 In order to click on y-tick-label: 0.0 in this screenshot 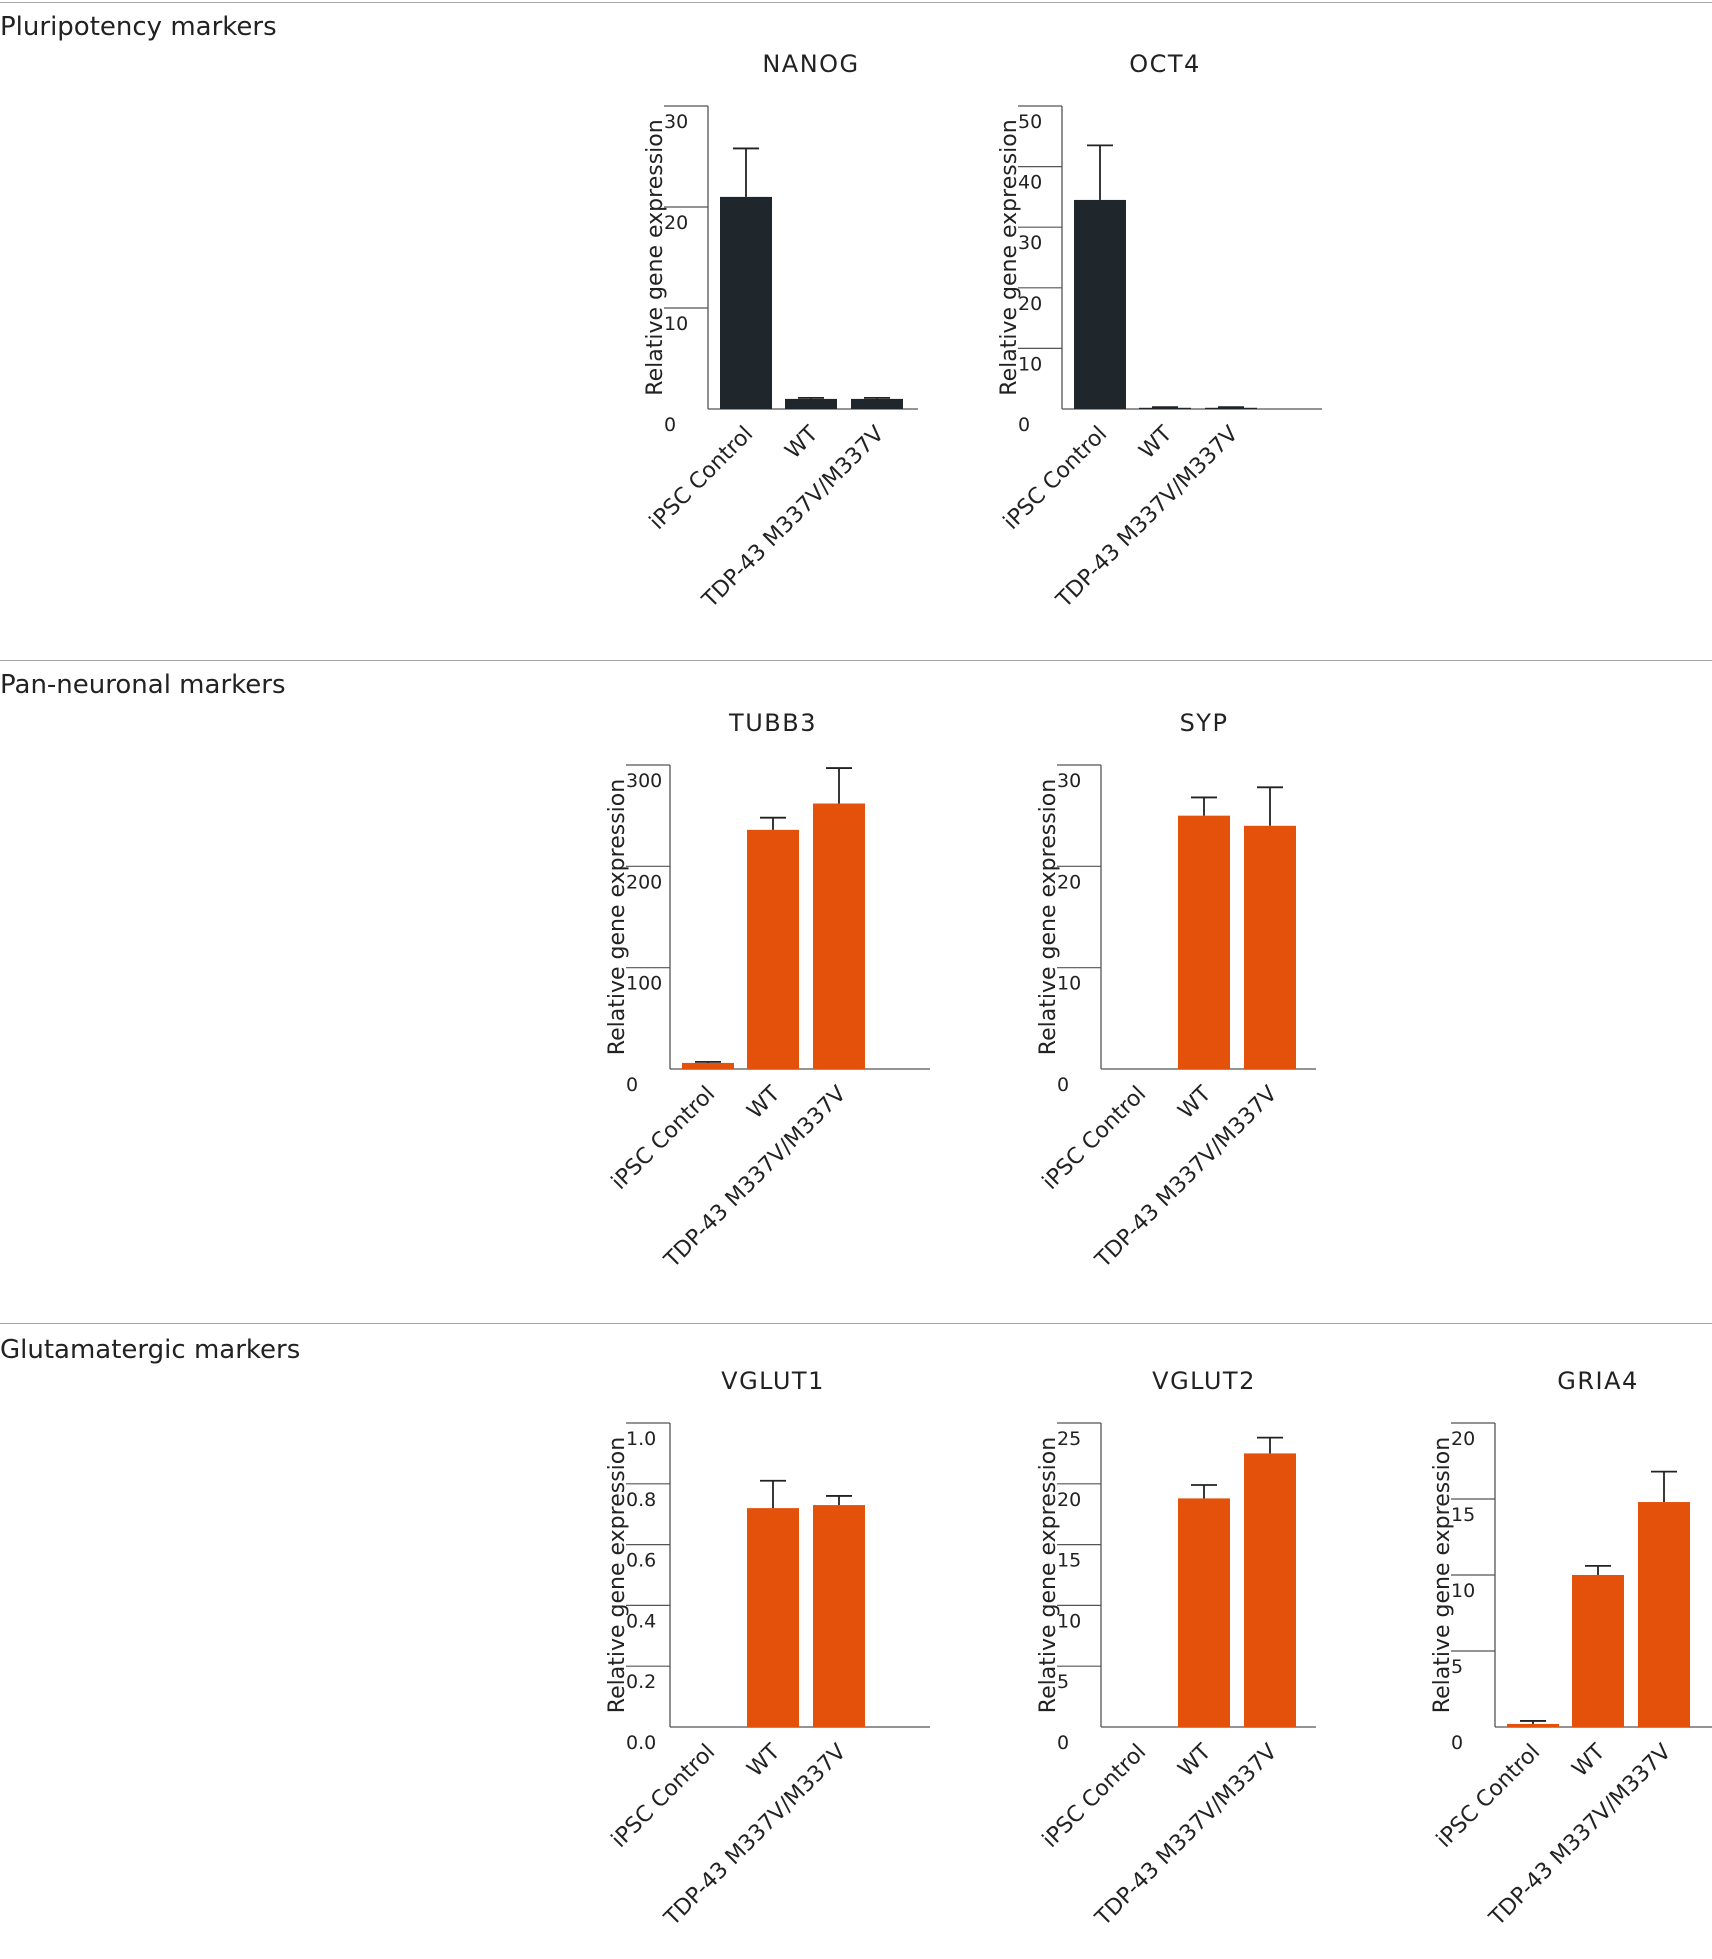, I will do `click(641, 1743)`.